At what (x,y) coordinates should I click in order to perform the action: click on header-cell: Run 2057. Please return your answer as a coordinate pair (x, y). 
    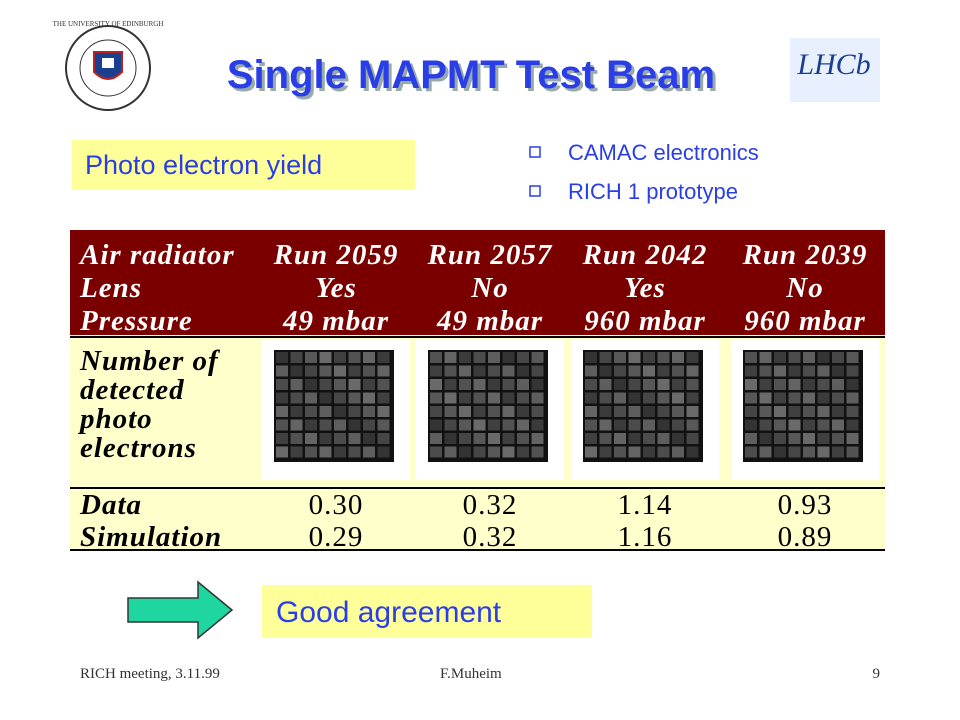
    Looking at the image, I should click on (490, 255).